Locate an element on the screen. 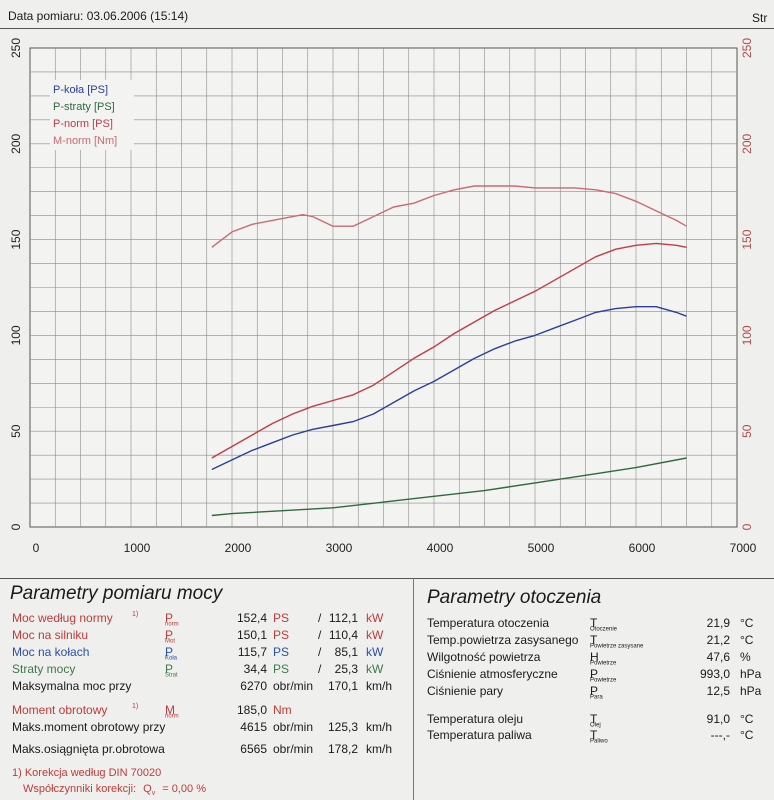 The image size is (774, 800). param-value: 185,0 is located at coordinates (251, 710).